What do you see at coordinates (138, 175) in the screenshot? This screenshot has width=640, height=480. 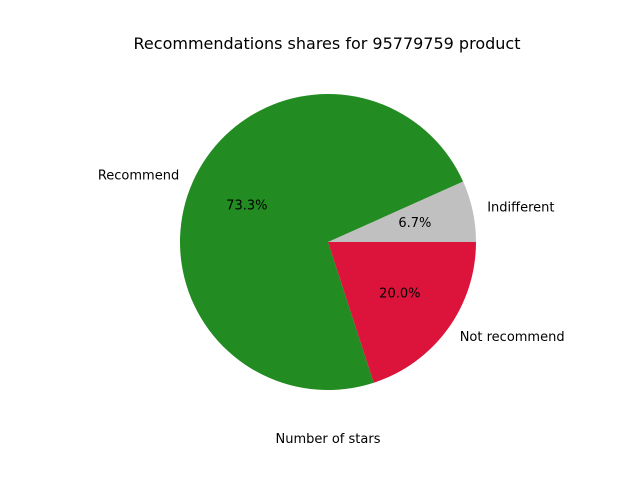 I see `slice-label-recommend: Recommend` at bounding box center [138, 175].